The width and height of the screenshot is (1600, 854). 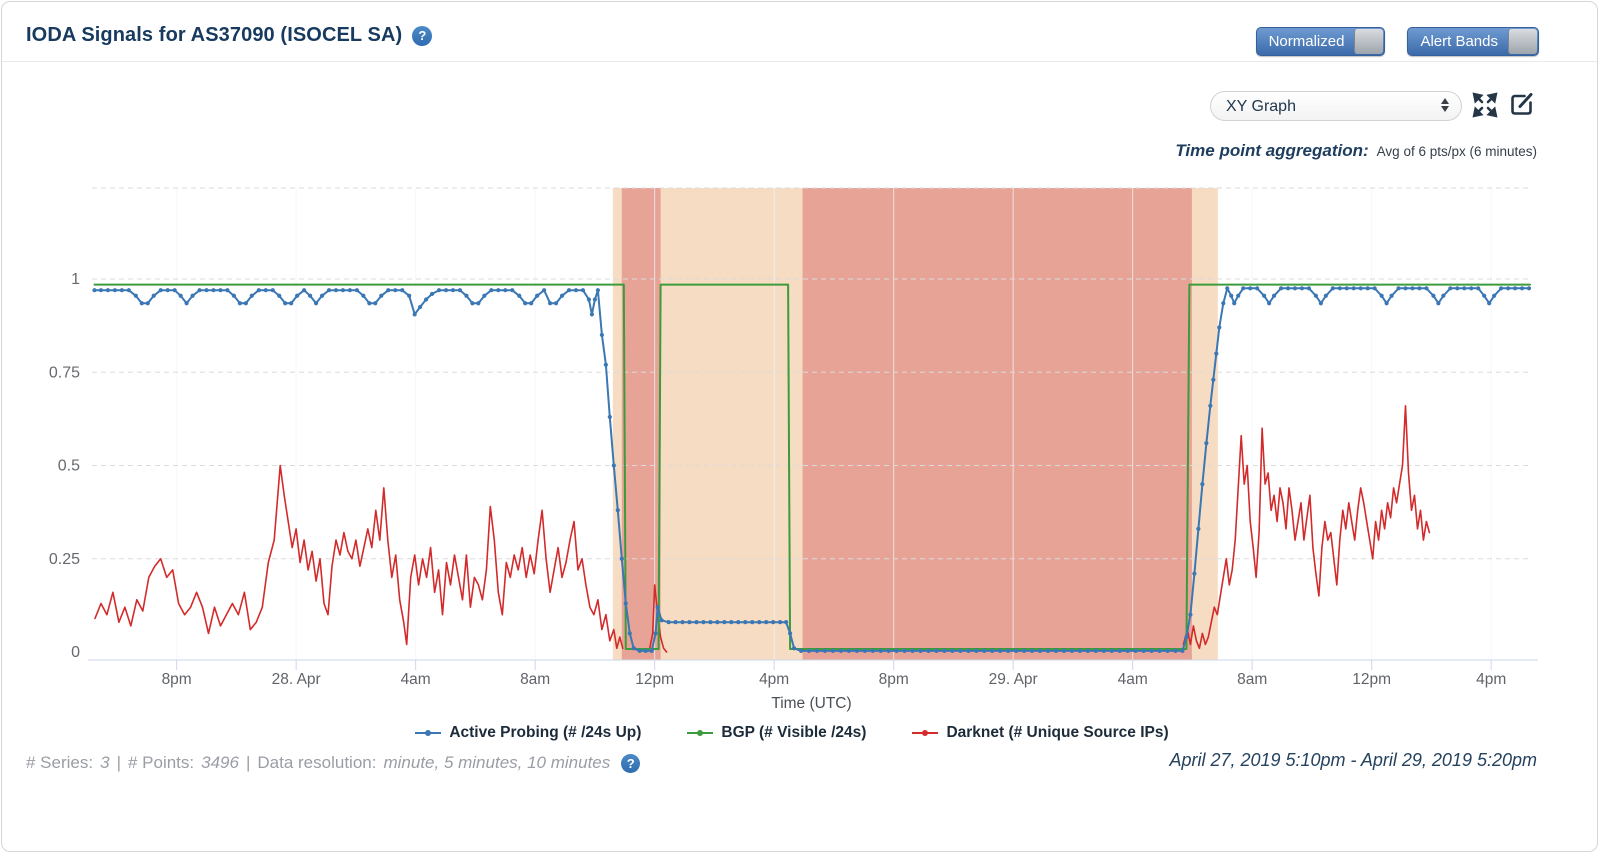 I want to click on points-count-value: 3496, so click(x=220, y=762).